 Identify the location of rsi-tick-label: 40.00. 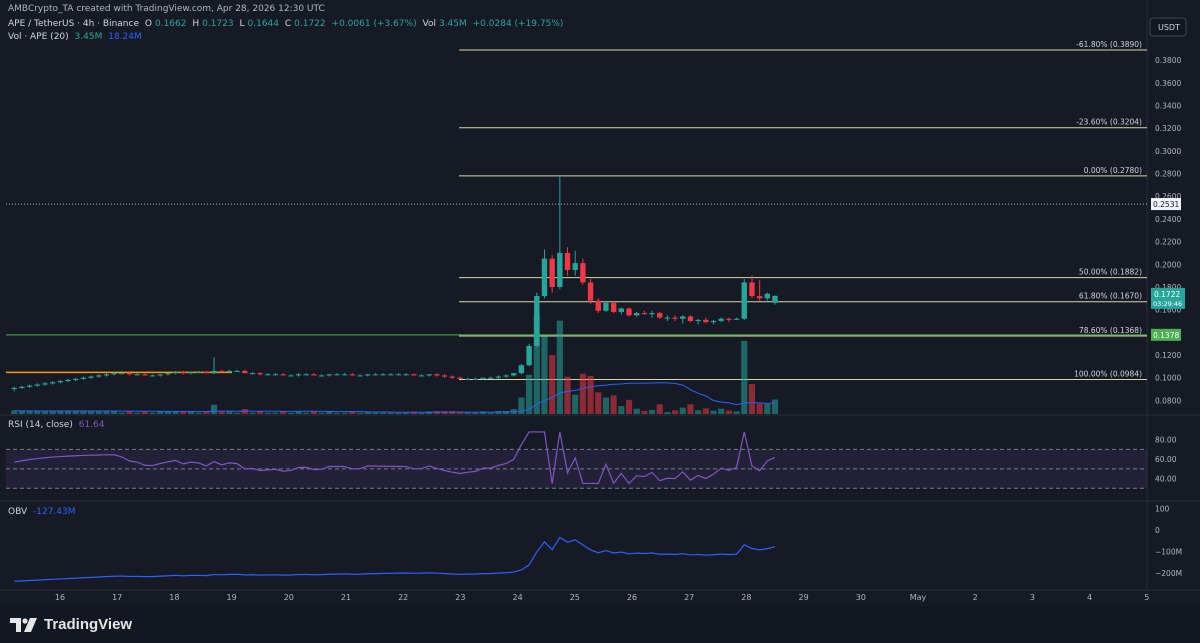
(1166, 479).